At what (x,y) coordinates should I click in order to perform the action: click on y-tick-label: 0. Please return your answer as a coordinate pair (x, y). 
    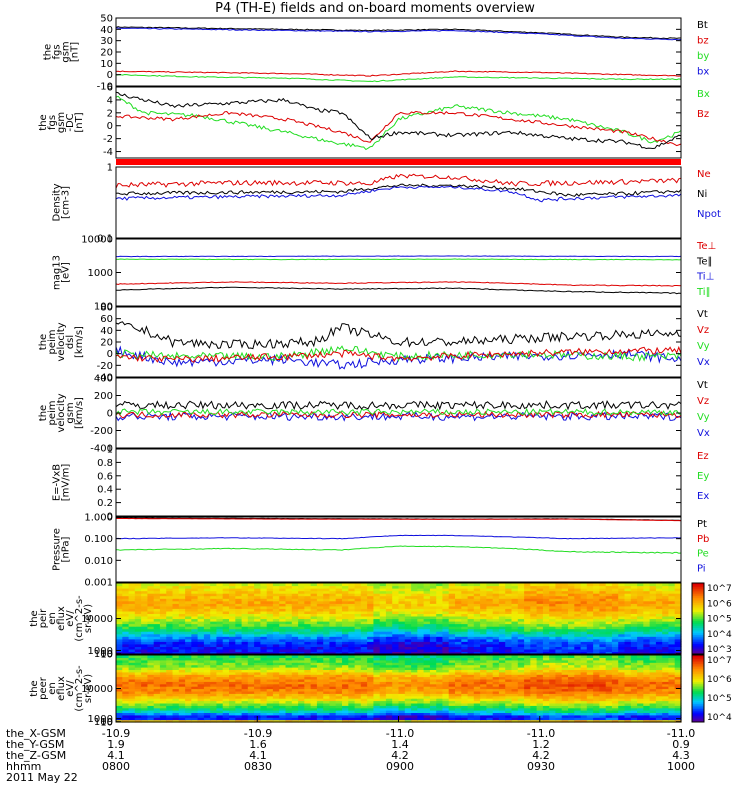
    Looking at the image, I should click on (110, 75).